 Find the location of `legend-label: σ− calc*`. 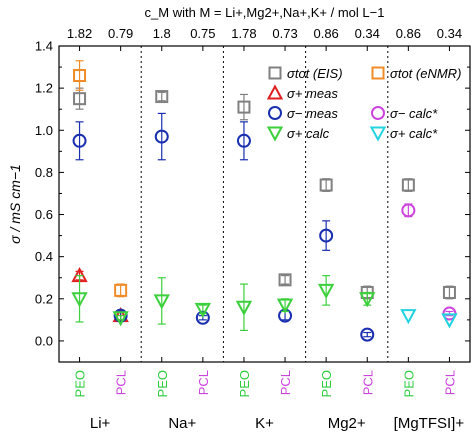

legend-label: σ− calc* is located at coordinates (414, 113).